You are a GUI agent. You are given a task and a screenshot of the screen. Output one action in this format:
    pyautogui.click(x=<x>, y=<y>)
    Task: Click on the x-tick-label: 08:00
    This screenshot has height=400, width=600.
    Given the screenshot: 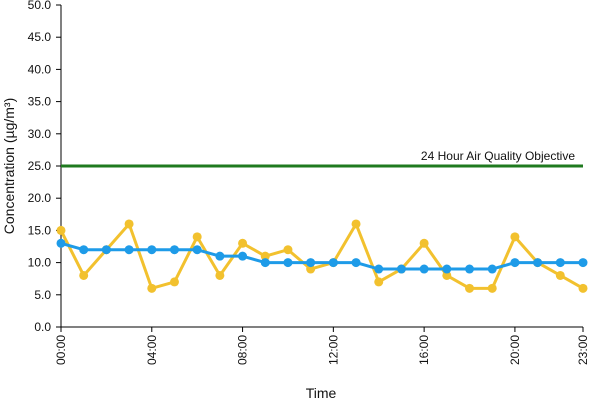 What is the action you would take?
    pyautogui.click(x=243, y=350)
    